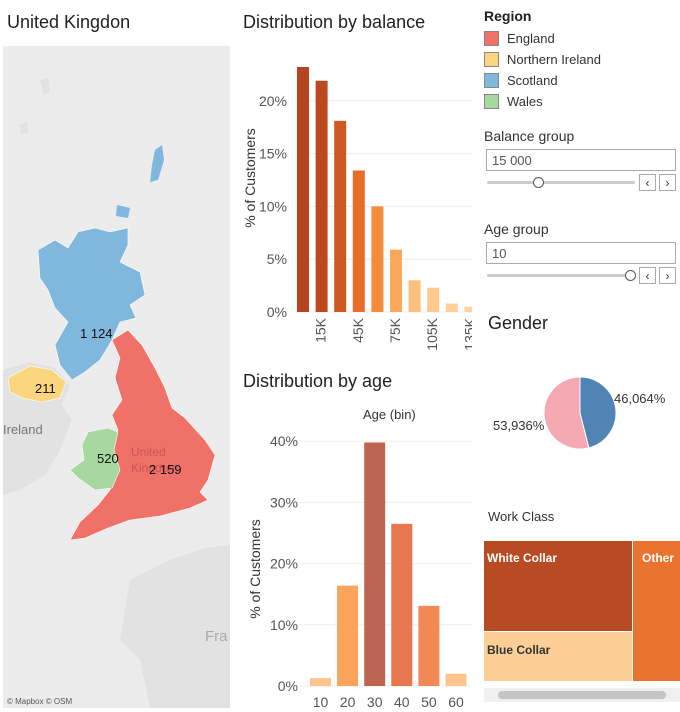 The width and height of the screenshot is (680, 712). I want to click on region-northern-ireland, so click(37, 384).